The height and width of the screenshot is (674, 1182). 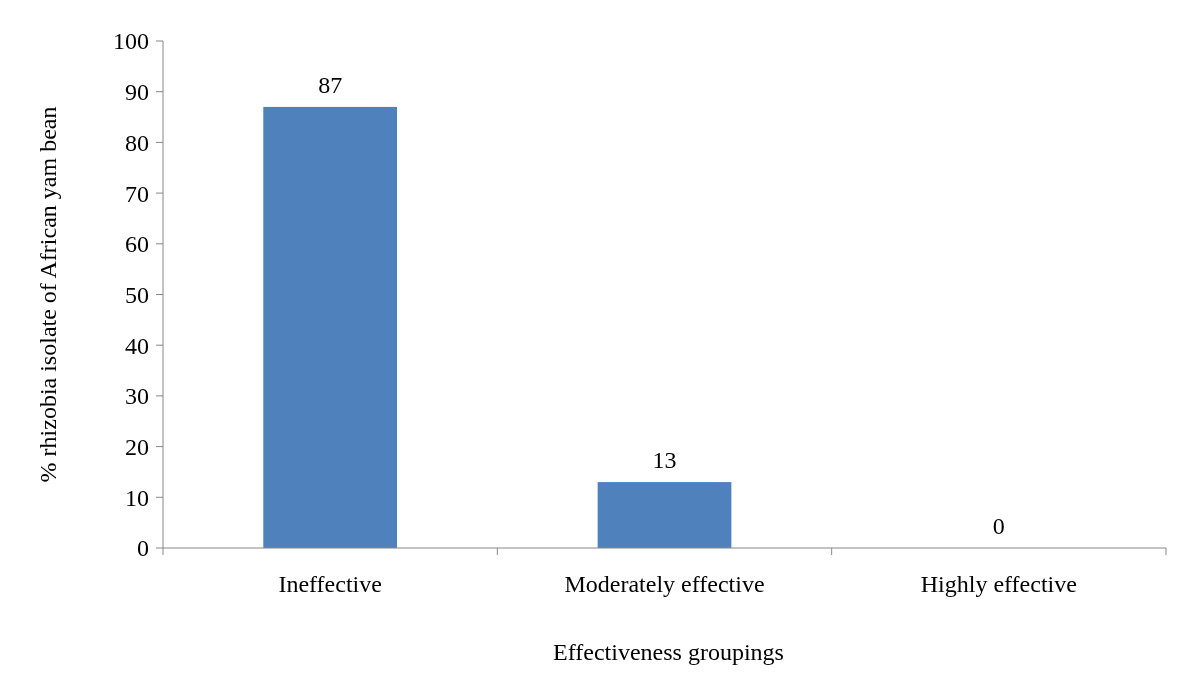 I want to click on y-tick-label: 50, so click(x=137, y=294).